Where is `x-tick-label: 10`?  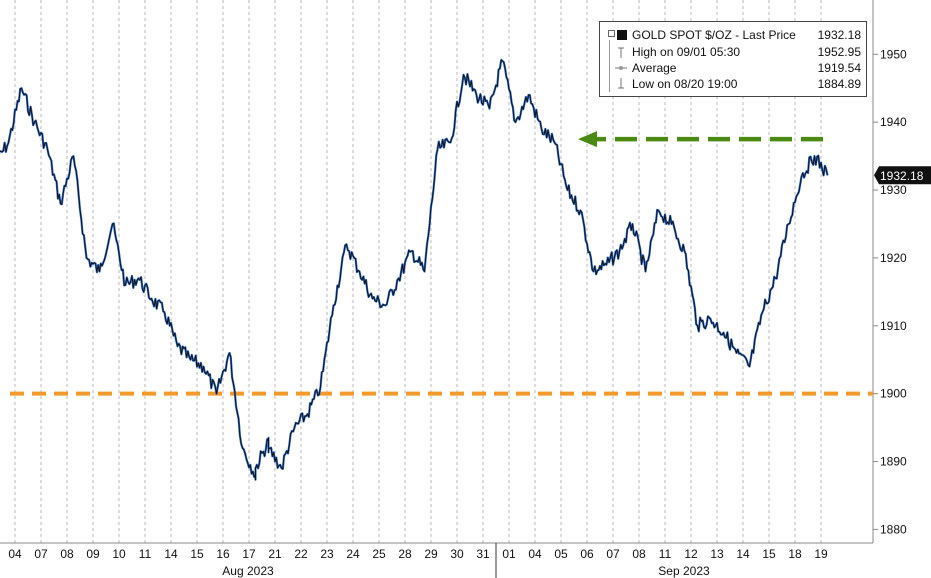 x-tick-label: 10 is located at coordinates (119, 554).